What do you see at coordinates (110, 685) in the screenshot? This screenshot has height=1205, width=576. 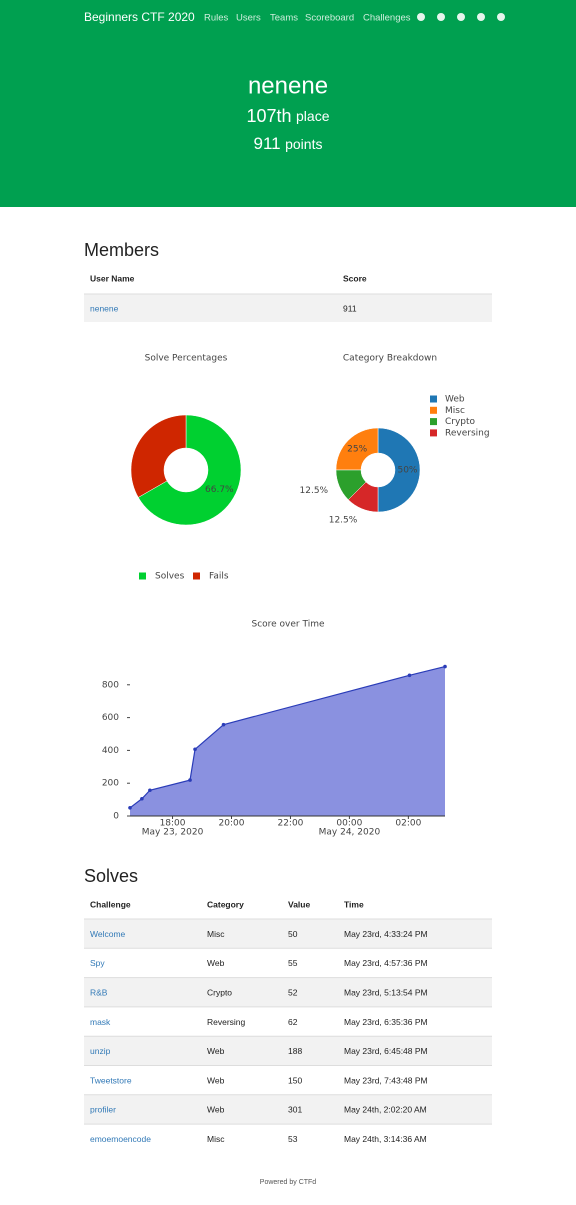 I see `y-tick-label: 800` at bounding box center [110, 685].